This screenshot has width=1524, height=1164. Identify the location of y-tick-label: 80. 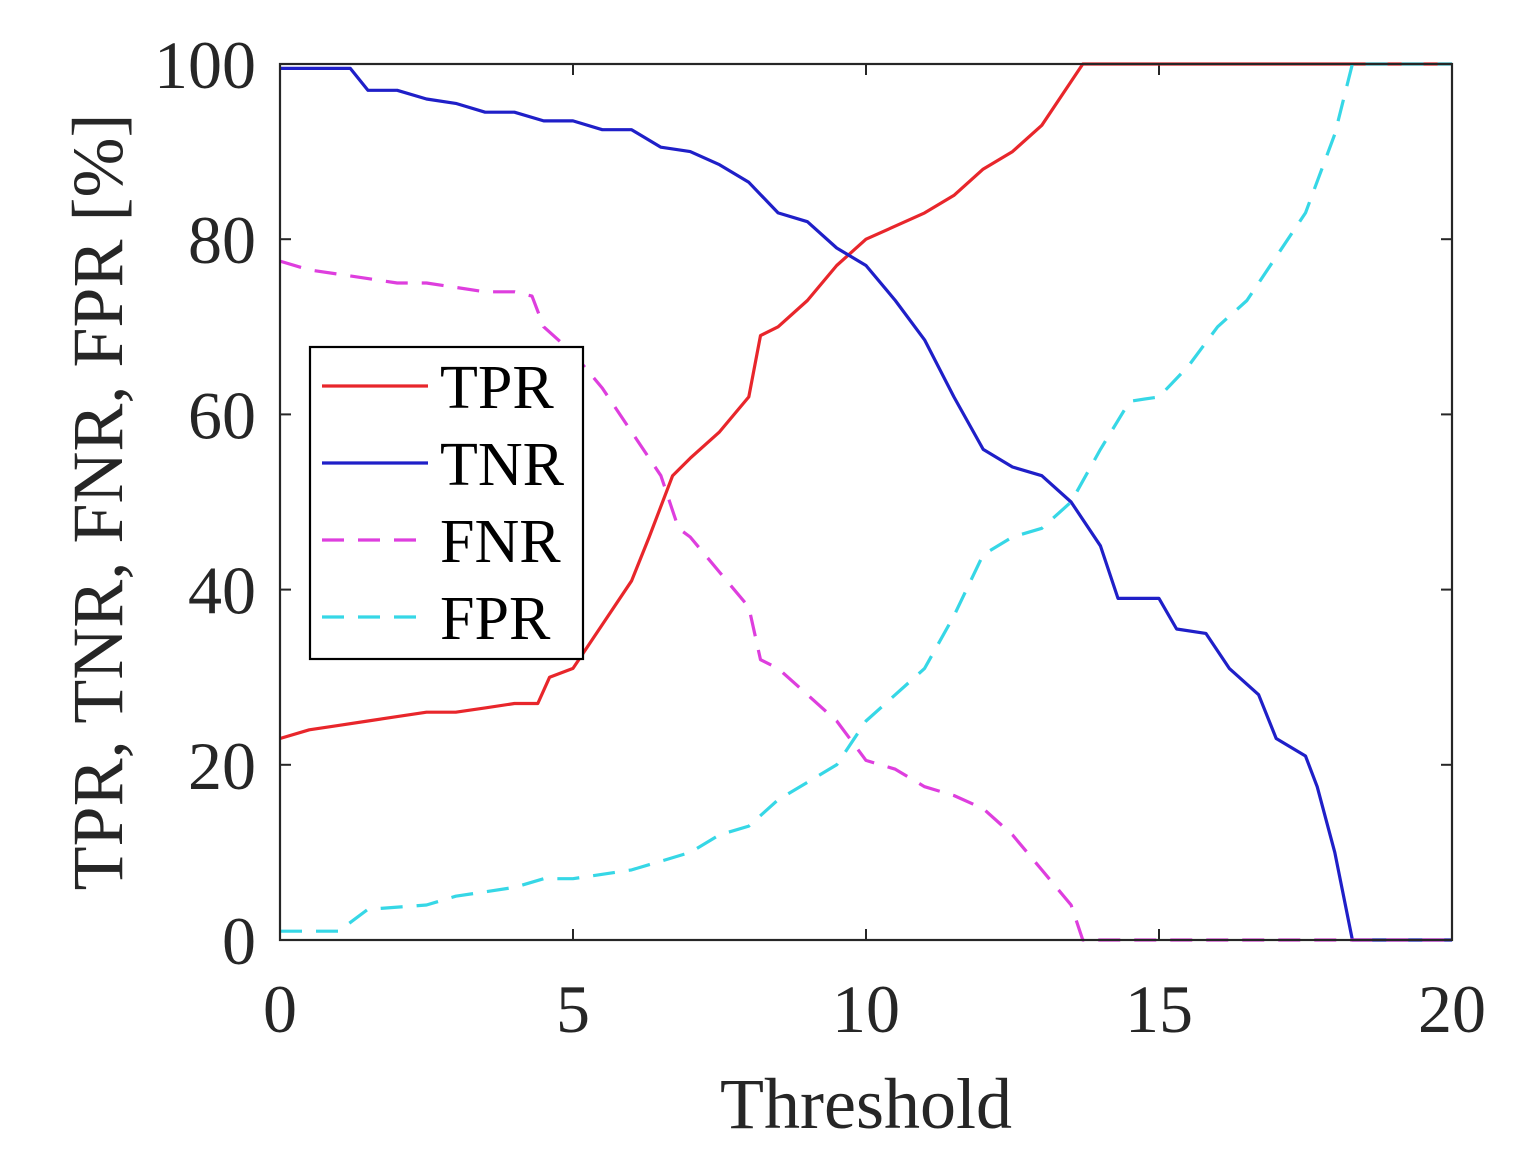
(222, 240).